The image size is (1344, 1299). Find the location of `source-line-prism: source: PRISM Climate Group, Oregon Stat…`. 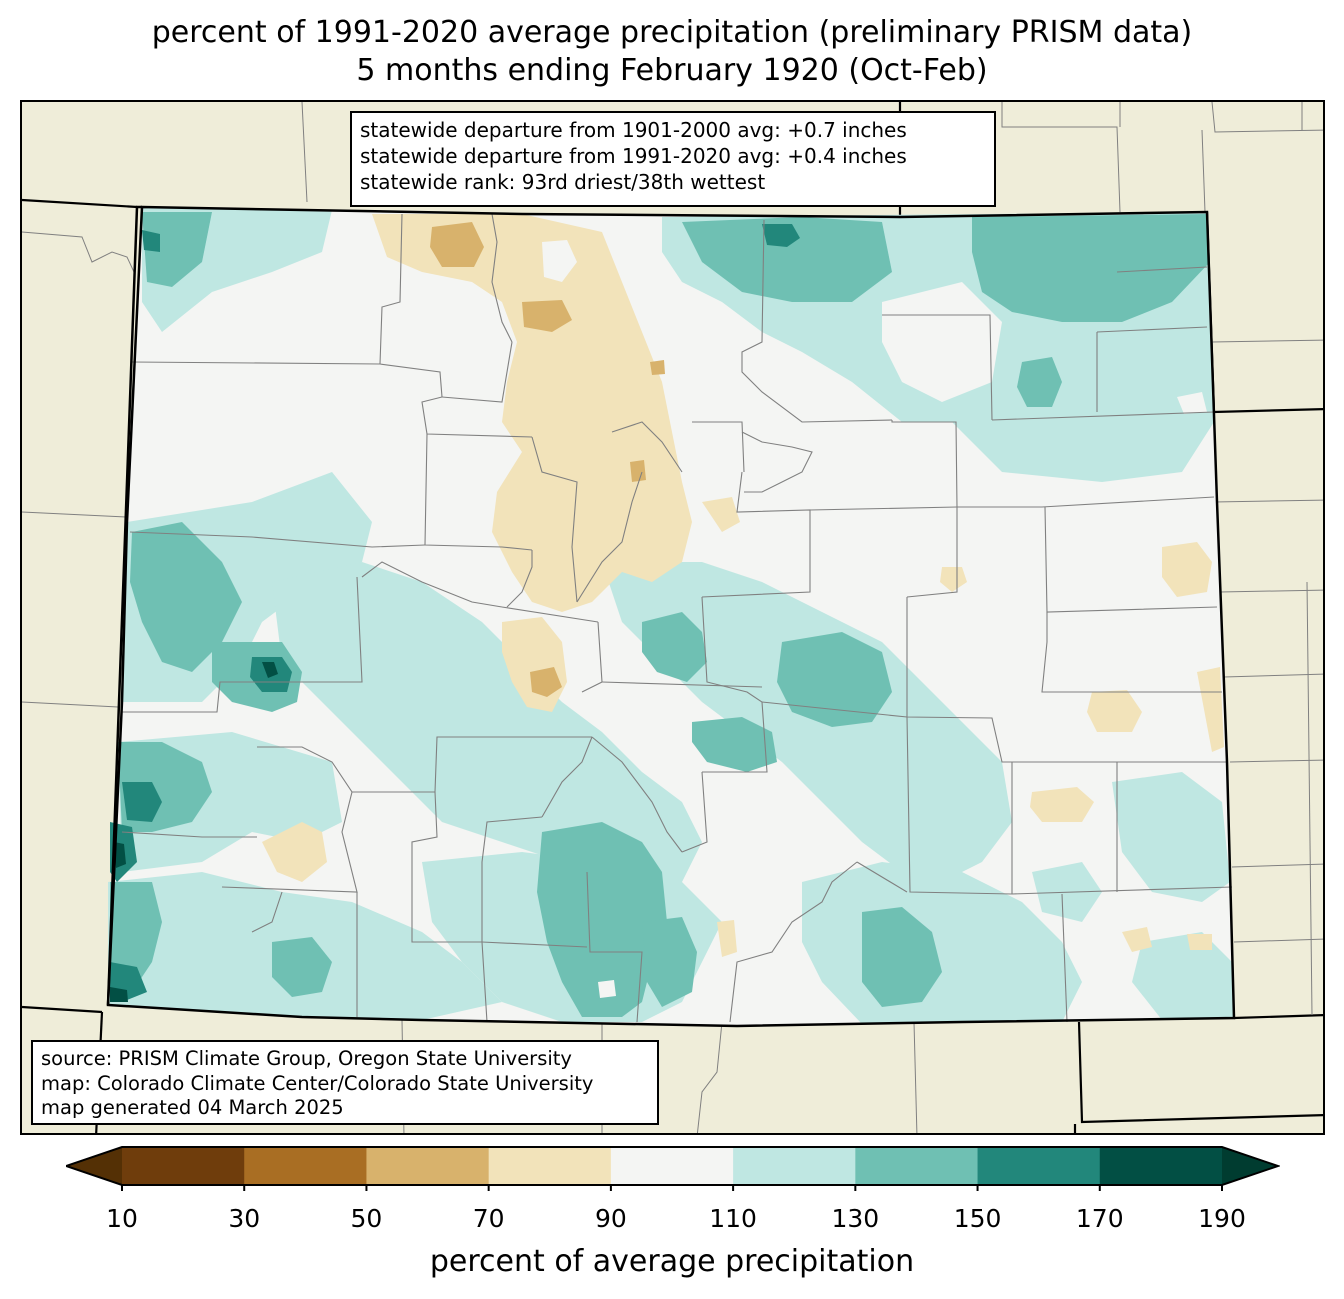

source-line-prism: source: PRISM Climate Group, Oregon Stat… is located at coordinates (306, 1058).